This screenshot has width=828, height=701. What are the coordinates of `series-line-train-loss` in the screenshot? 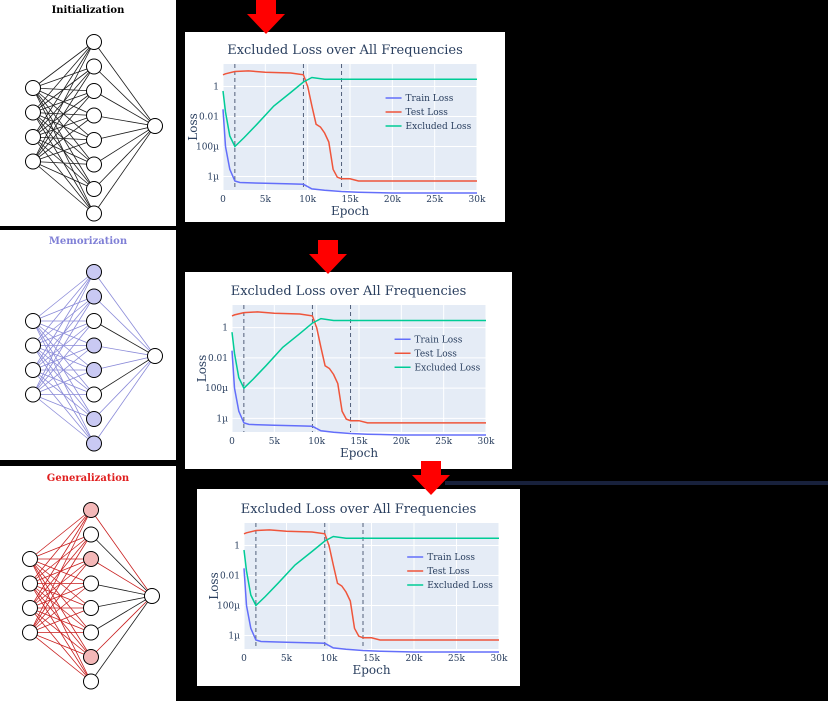 It's located at (358, 393).